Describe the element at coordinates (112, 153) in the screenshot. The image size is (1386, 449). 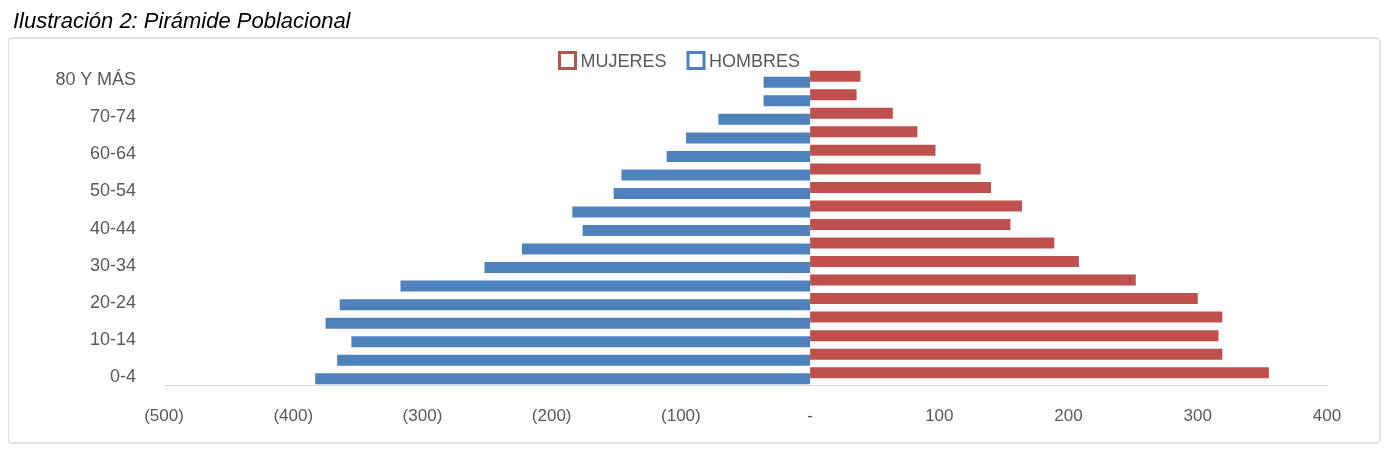
I see `y-tick-label: 60-64` at that location.